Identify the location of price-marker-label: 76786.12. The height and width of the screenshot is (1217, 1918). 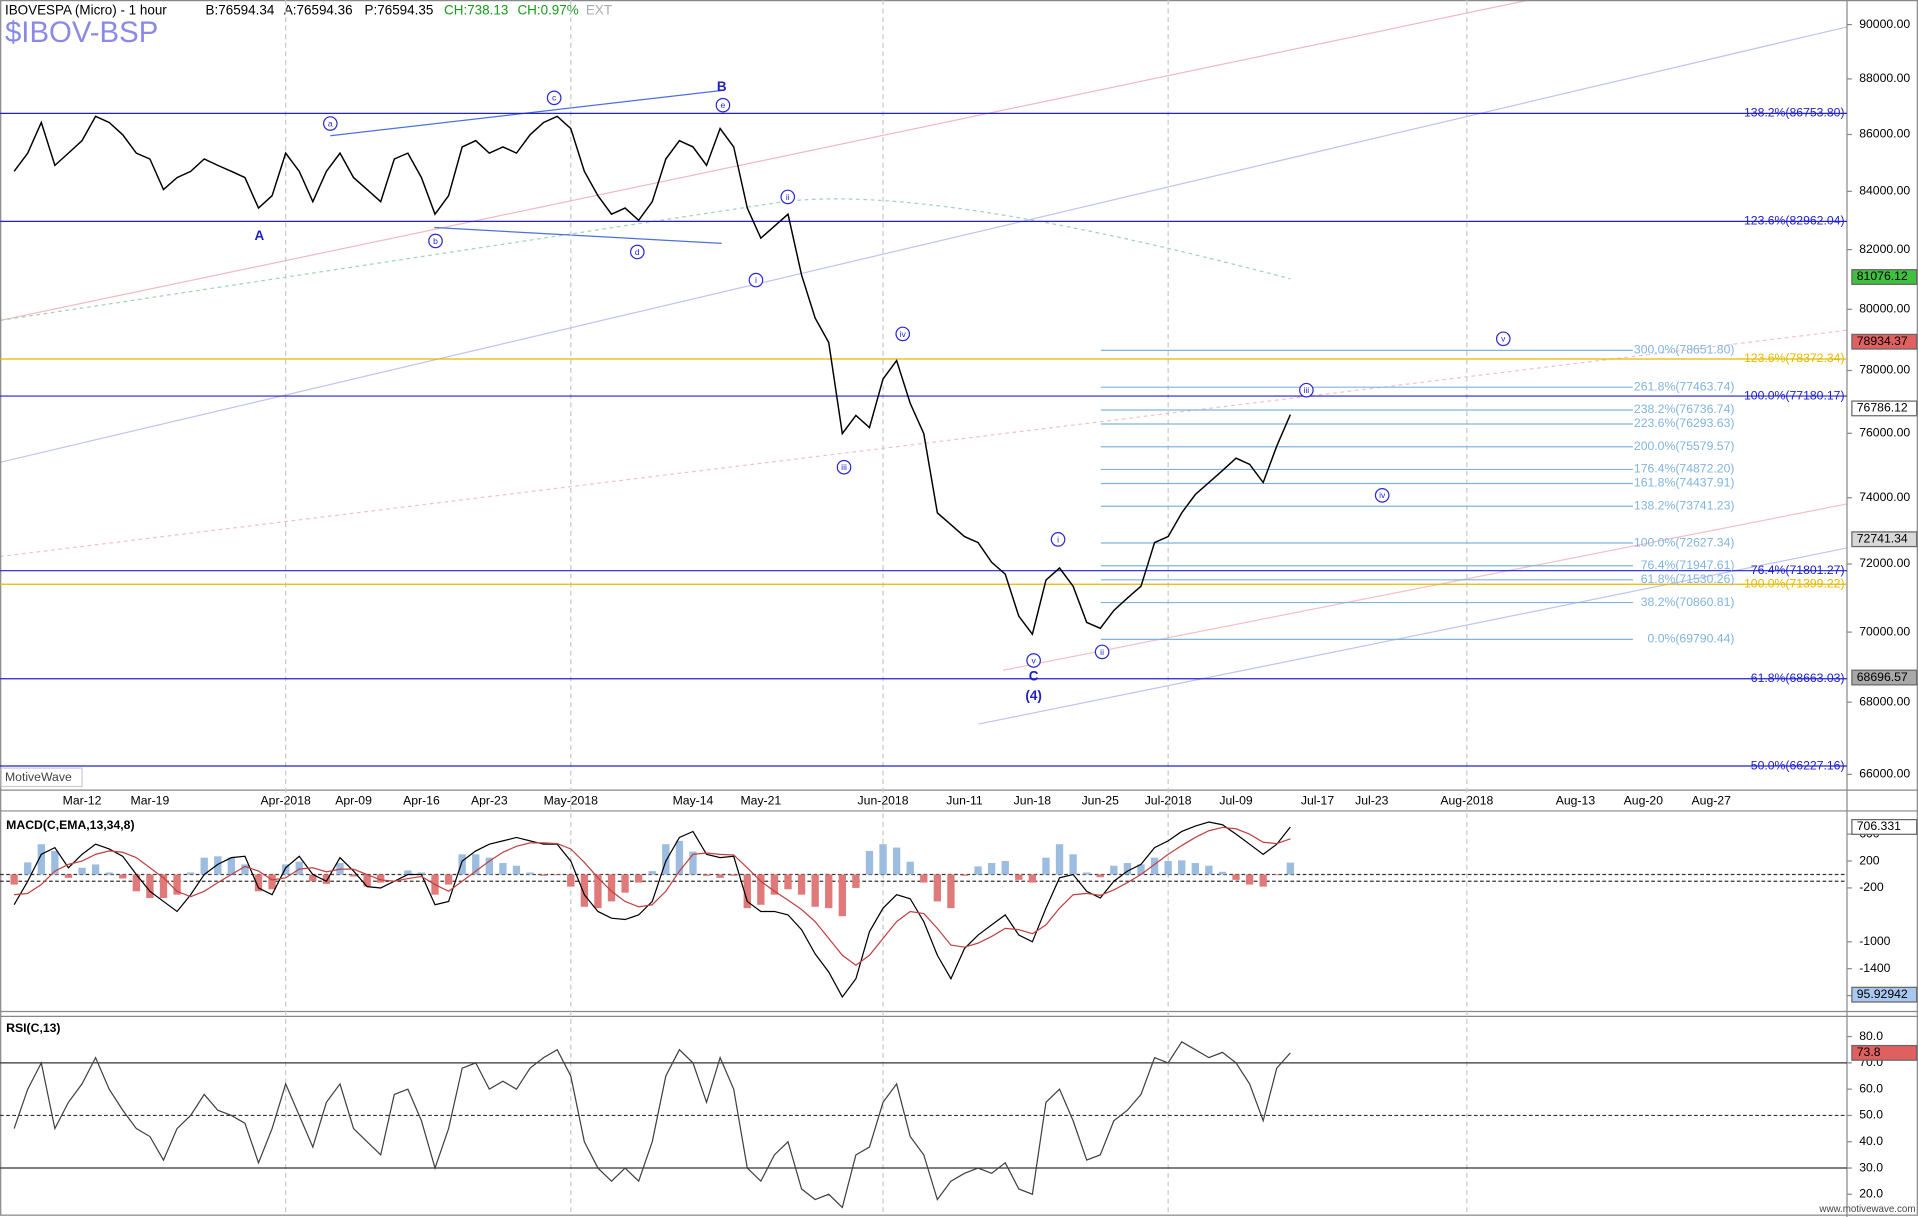
(1882, 408).